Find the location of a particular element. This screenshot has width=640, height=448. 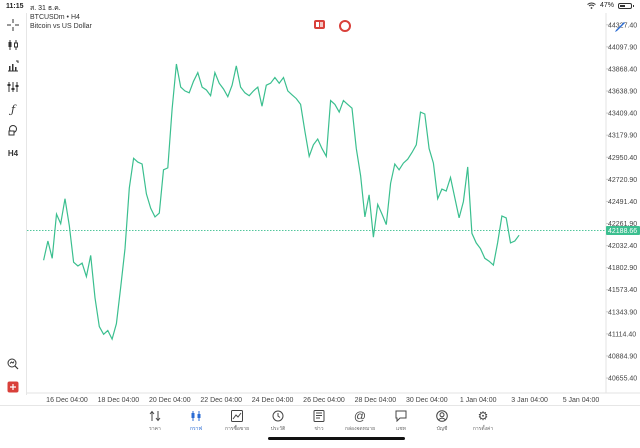

one-click-trading-icon is located at coordinates (13, 387).